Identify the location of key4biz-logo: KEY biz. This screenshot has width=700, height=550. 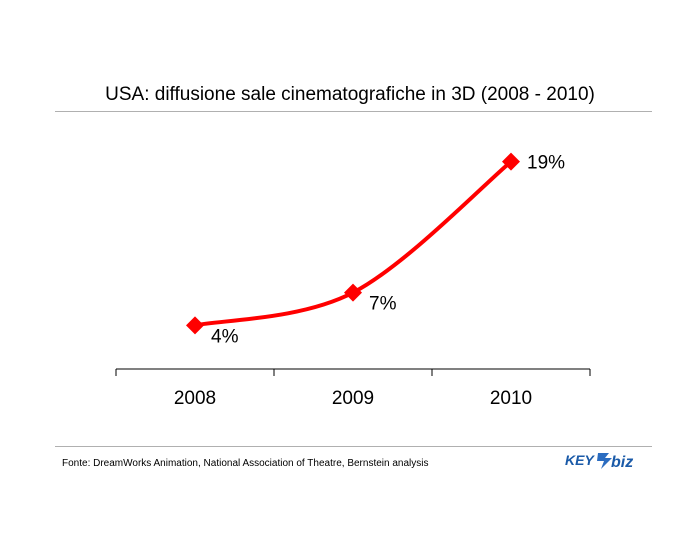
(599, 461).